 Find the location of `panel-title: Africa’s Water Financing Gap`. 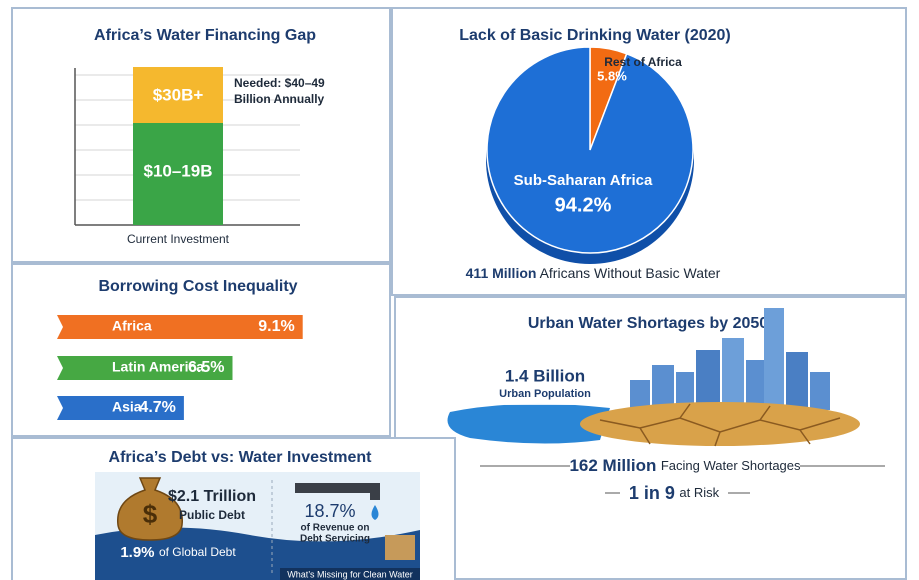

panel-title: Africa’s Water Financing Gap is located at coordinates (205, 35).